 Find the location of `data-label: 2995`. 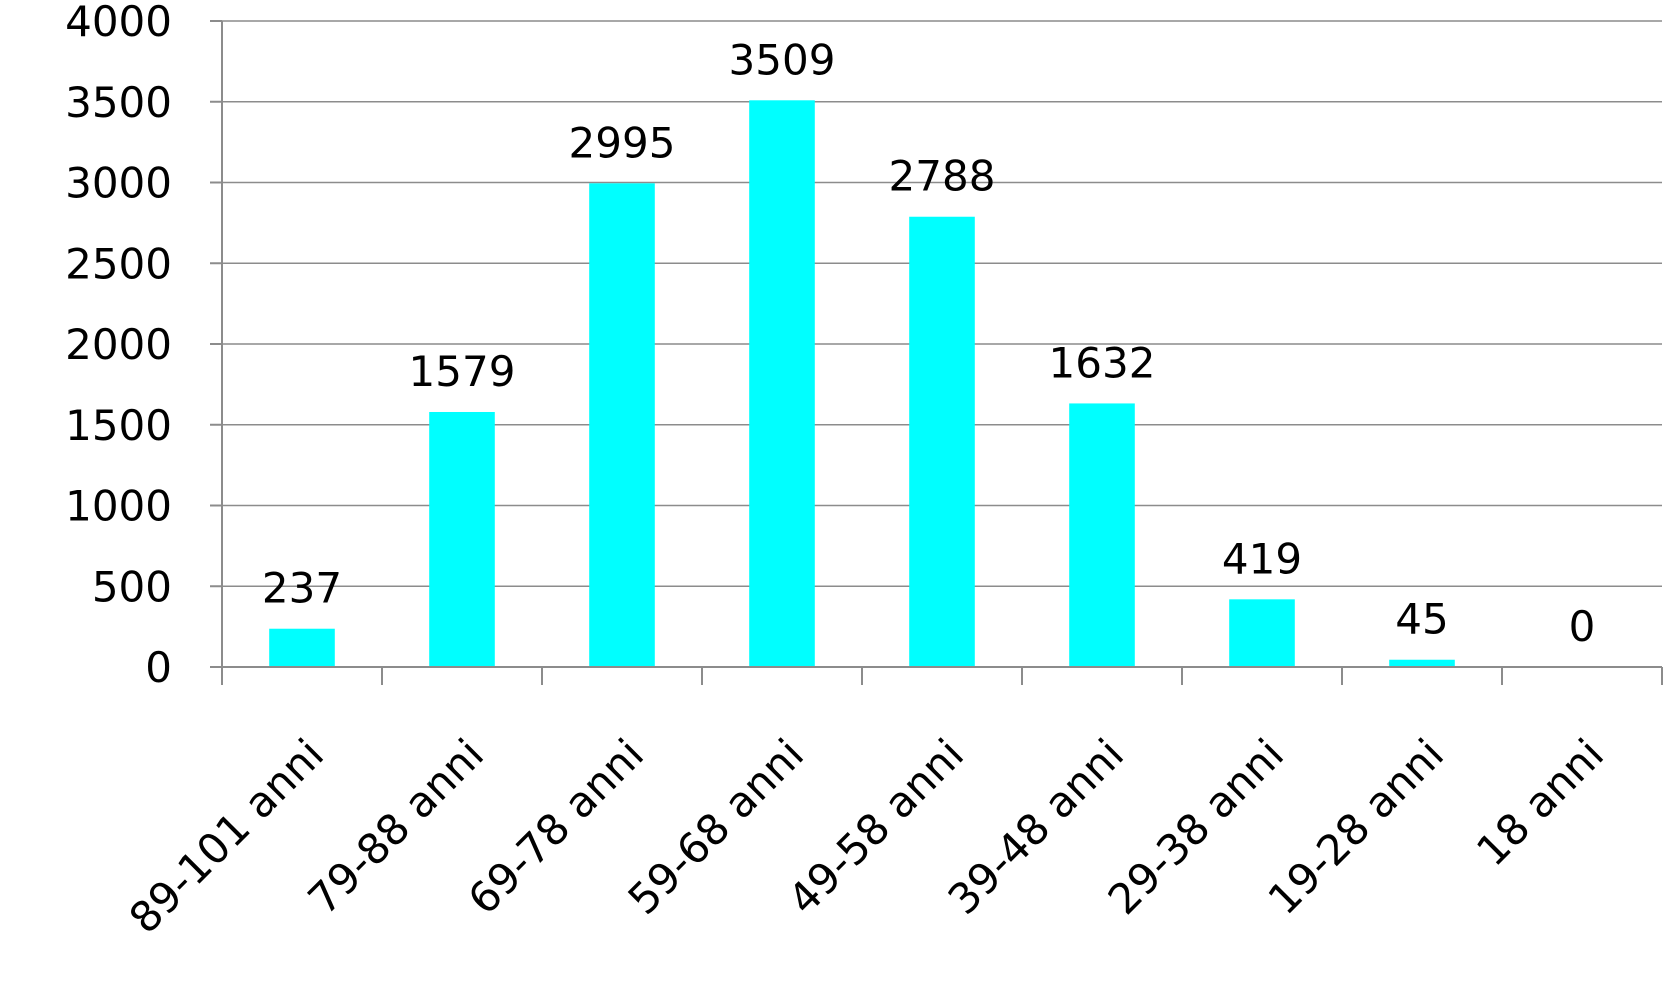

data-label: 2995 is located at coordinates (622, 142).